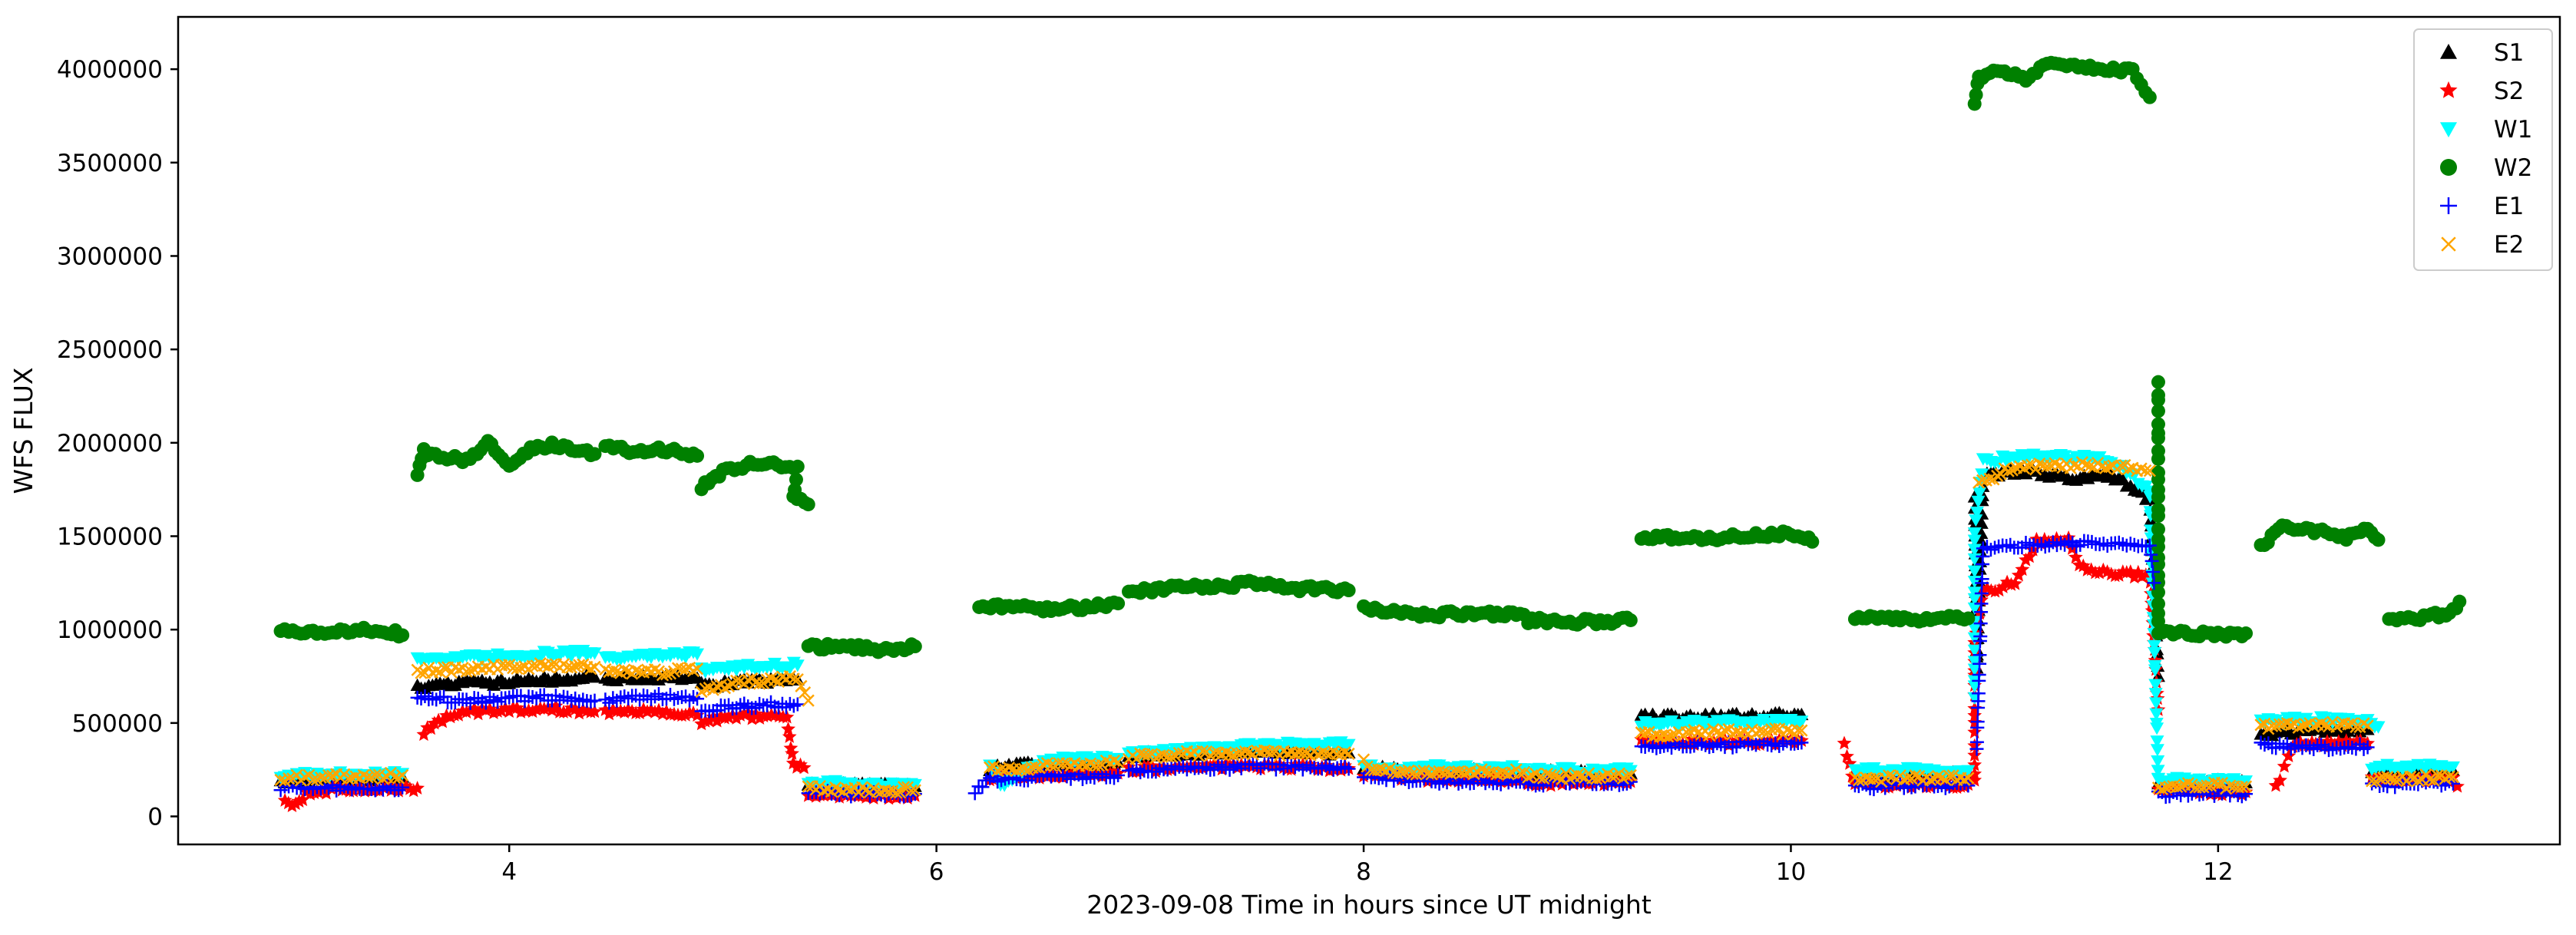 The image size is (2576, 935). I want to click on legend-marker-w2, so click(2448, 168).